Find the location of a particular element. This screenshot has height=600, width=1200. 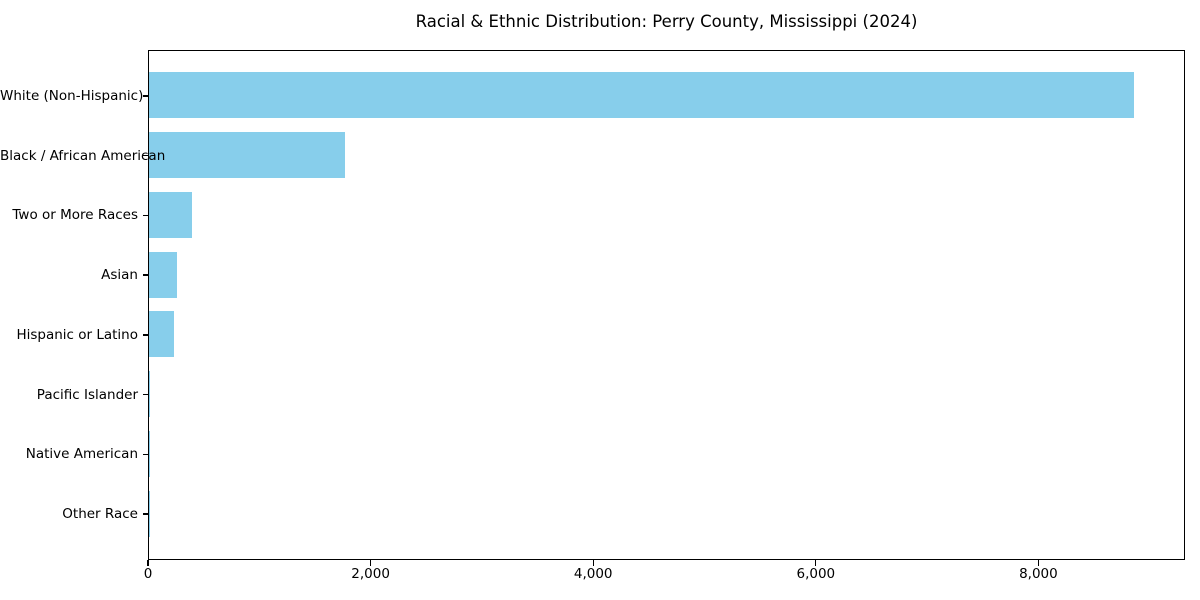

category-label: Black / African American is located at coordinates (83, 155).